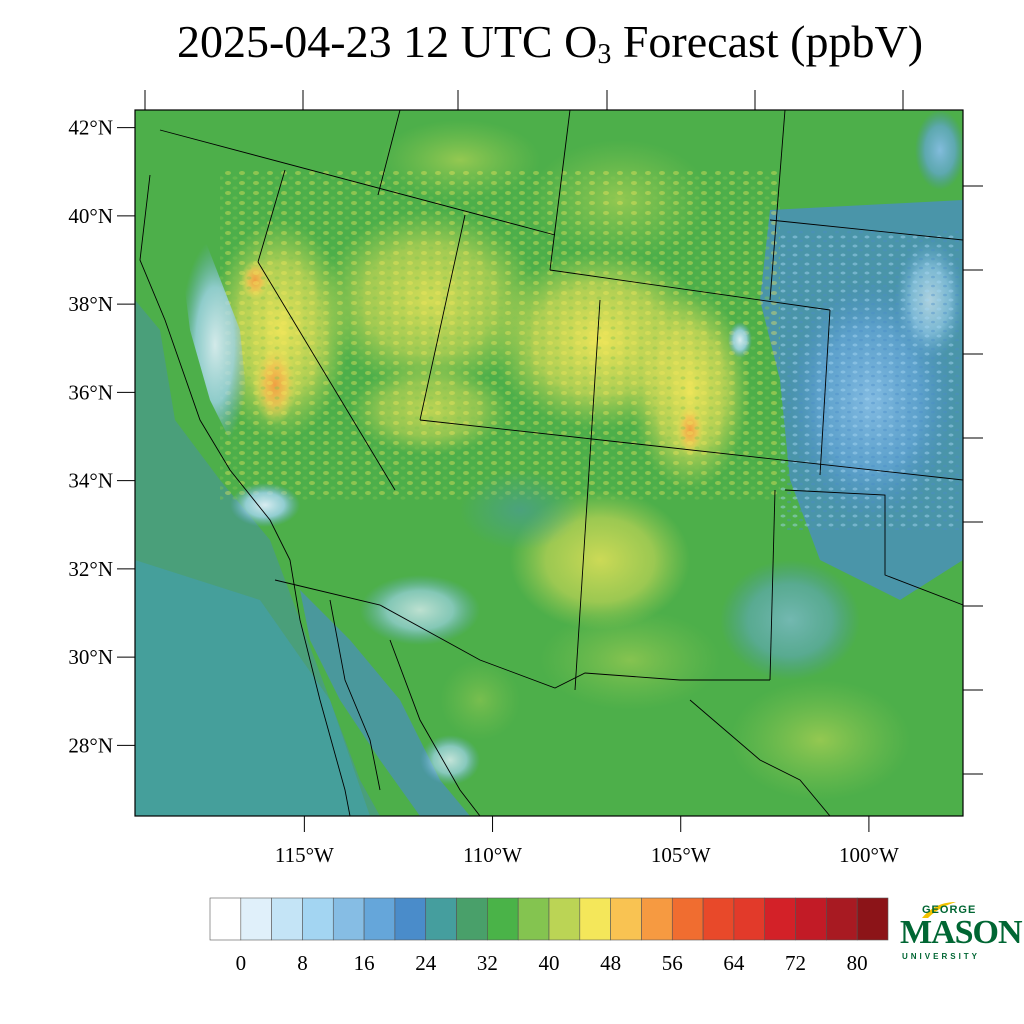  What do you see at coordinates (870, 380) in the screenshot?
I see `speckle-plains` at bounding box center [870, 380].